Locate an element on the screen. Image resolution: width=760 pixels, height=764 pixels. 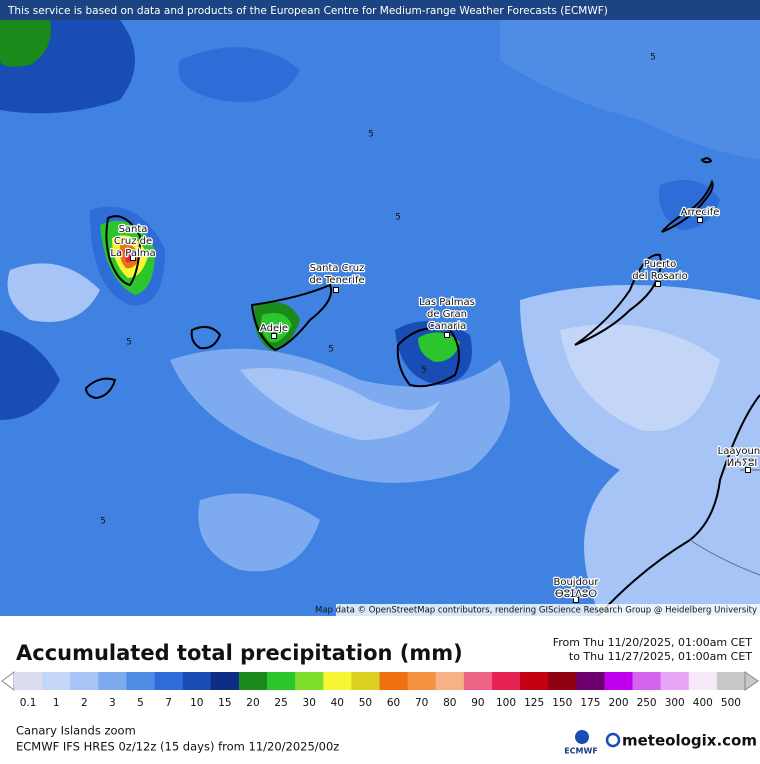
legend-label: 3 is located at coordinates (112, 703).